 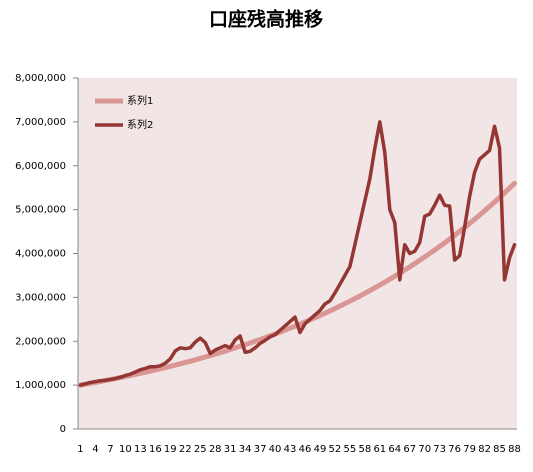 I want to click on x-tick-label: 52, so click(x=335, y=449).